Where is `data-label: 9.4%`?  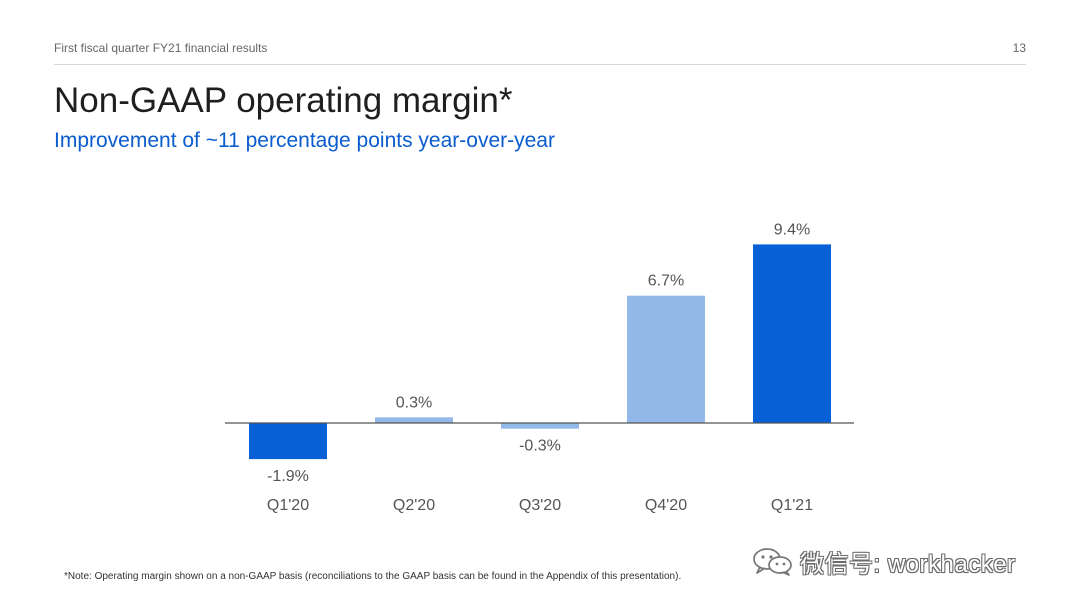
data-label: 9.4% is located at coordinates (792, 229).